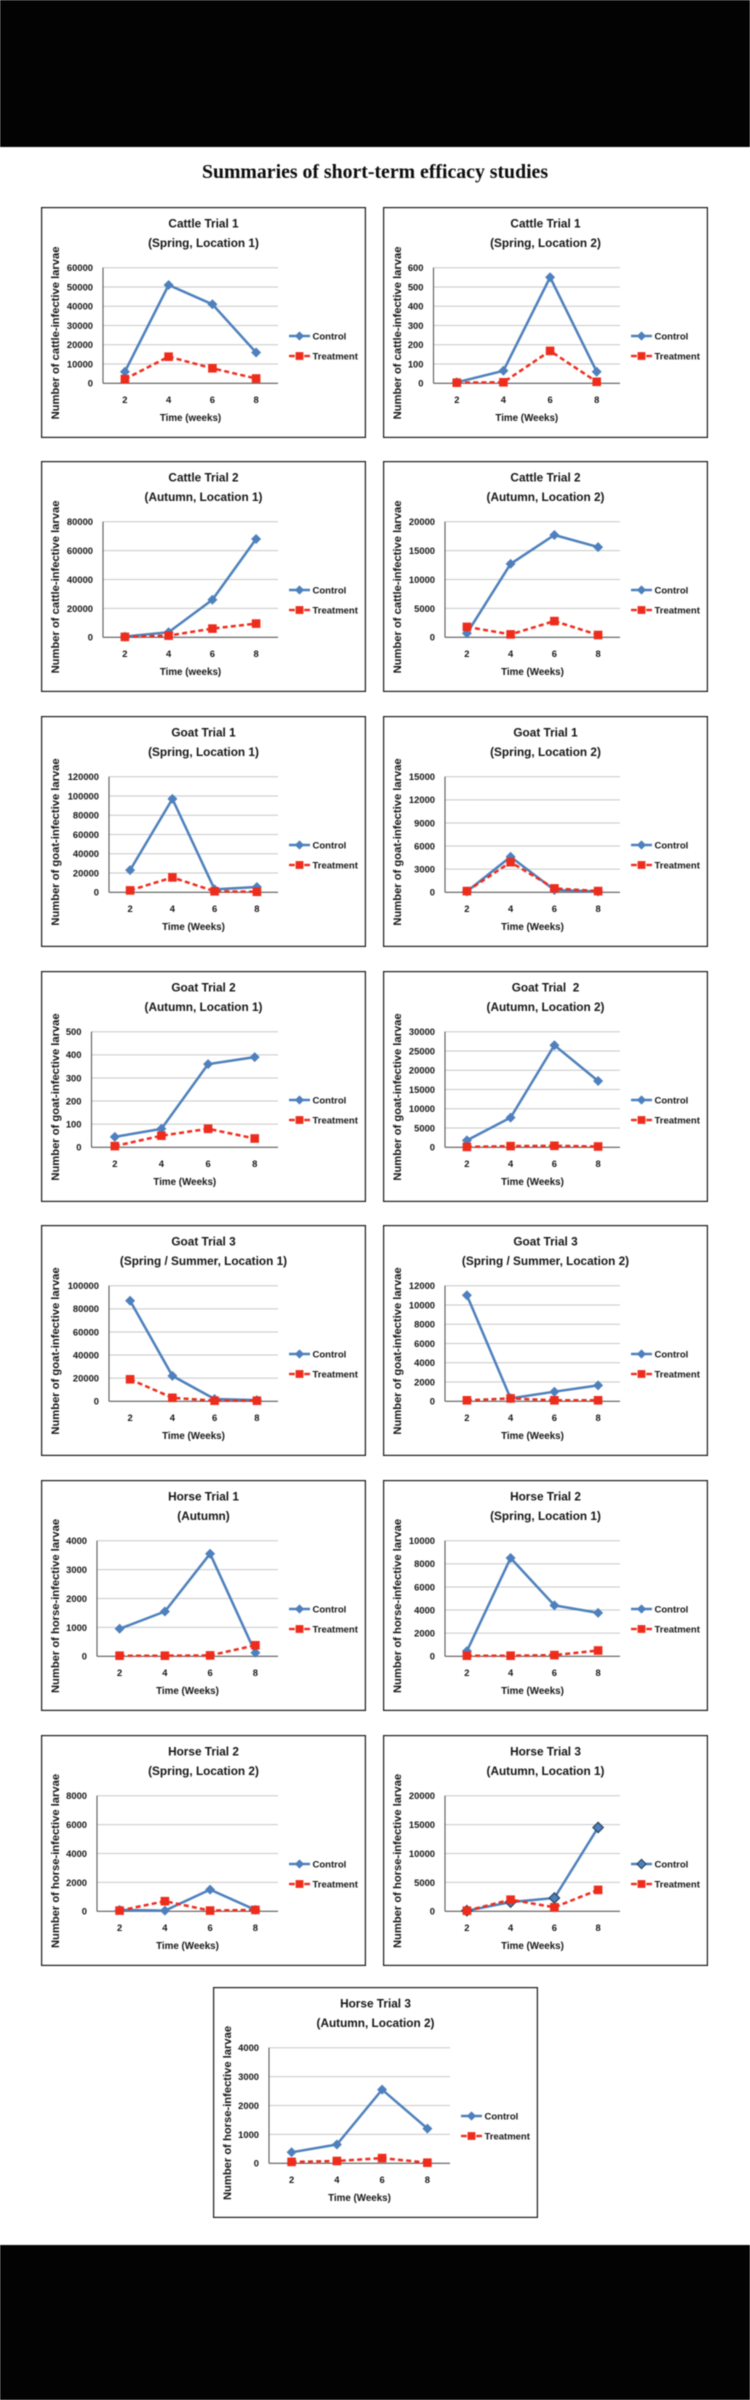  I want to click on svg-text: 12000, so click(422, 799).